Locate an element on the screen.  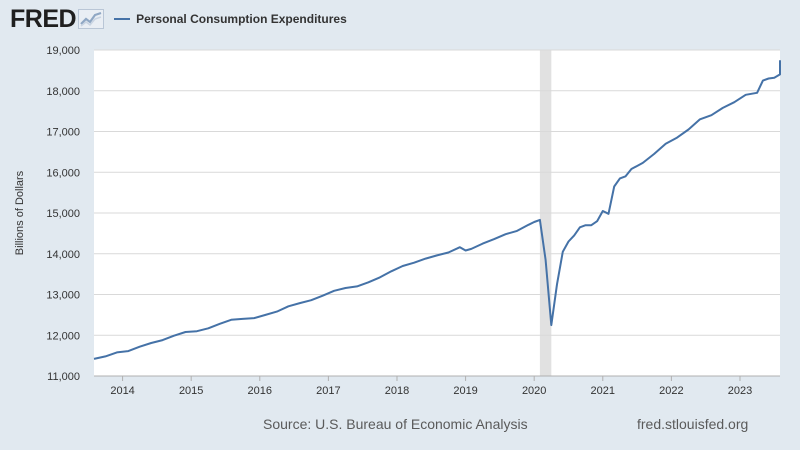
x-tick-label: 2016 is located at coordinates (260, 391).